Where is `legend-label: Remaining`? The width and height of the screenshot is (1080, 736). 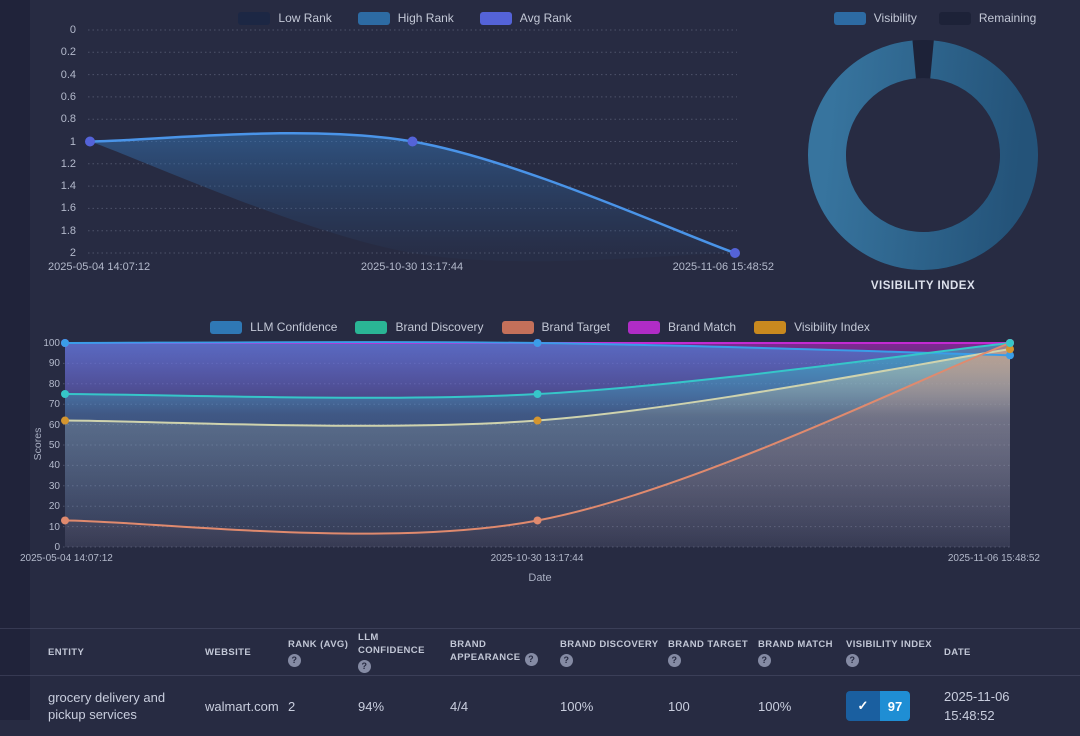 legend-label: Remaining is located at coordinates (1007, 18).